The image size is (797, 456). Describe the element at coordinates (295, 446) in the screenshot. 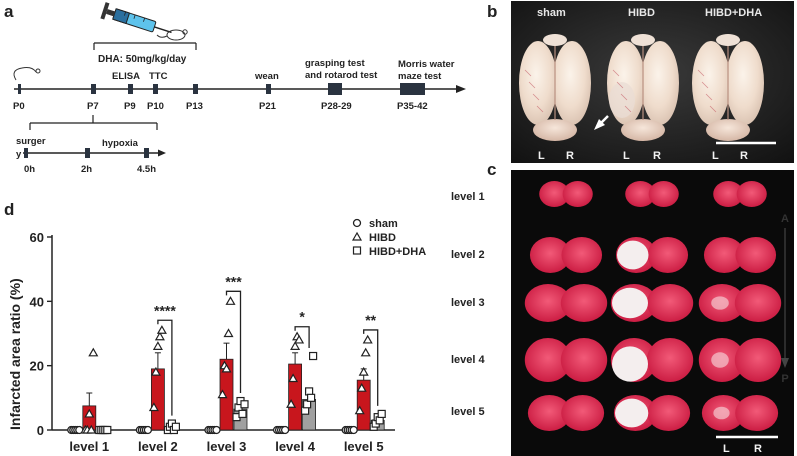

I see `x-tick-label: level 4` at that location.